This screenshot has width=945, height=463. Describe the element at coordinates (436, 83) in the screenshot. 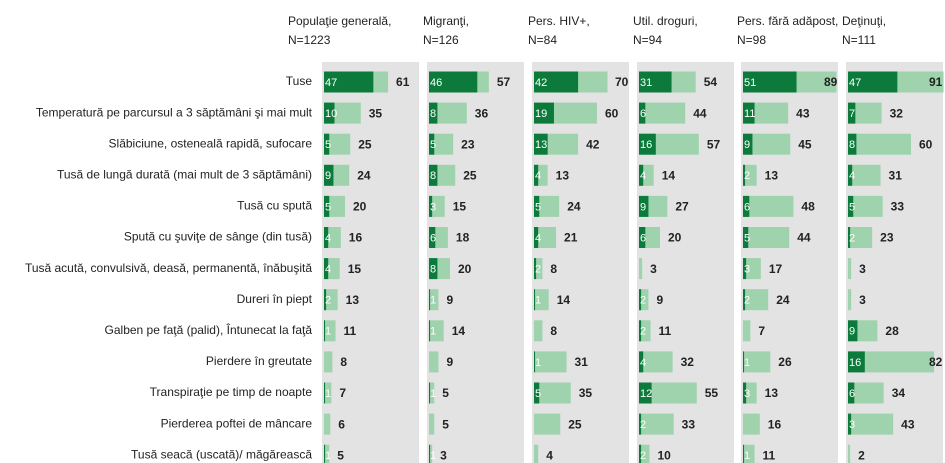

I see `inner-label: 46` at that location.